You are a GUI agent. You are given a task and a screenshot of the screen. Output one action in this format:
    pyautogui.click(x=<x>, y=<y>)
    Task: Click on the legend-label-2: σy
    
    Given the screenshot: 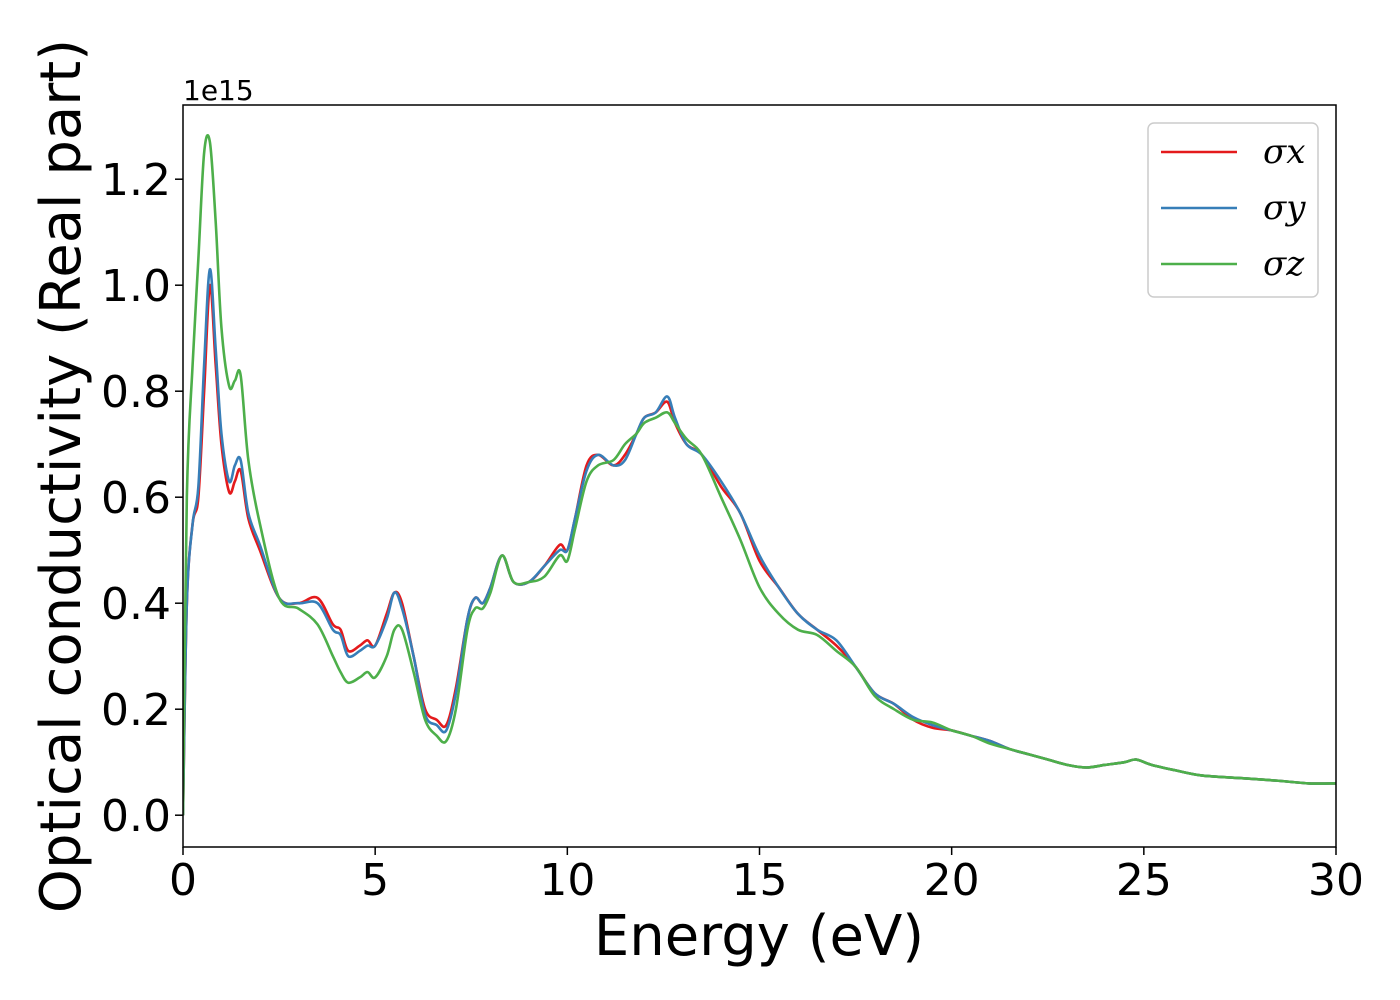 What is the action you would take?
    pyautogui.click(x=1284, y=208)
    